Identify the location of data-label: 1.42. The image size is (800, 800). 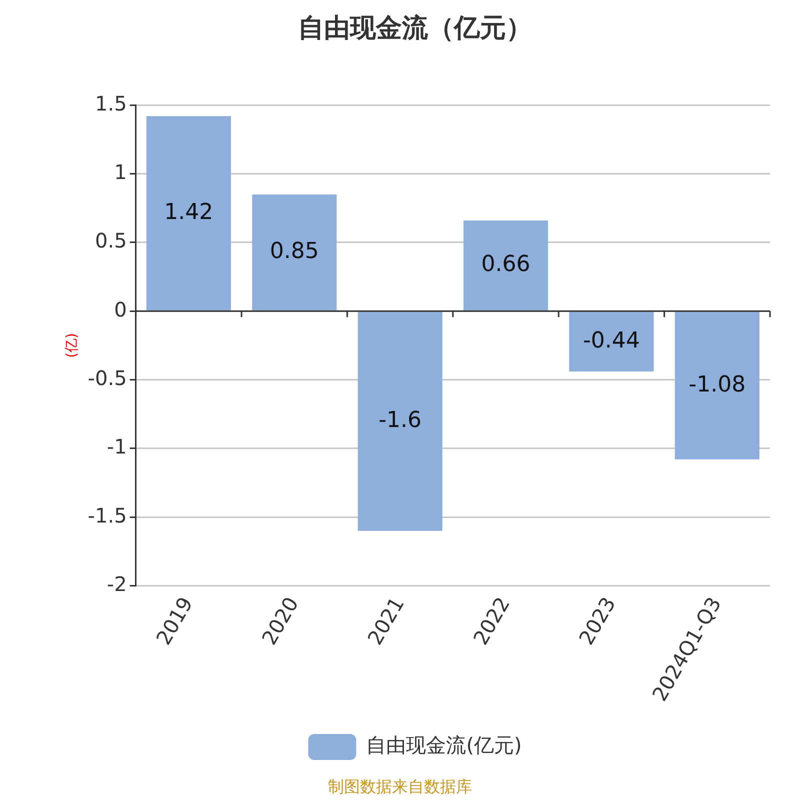
(189, 213).